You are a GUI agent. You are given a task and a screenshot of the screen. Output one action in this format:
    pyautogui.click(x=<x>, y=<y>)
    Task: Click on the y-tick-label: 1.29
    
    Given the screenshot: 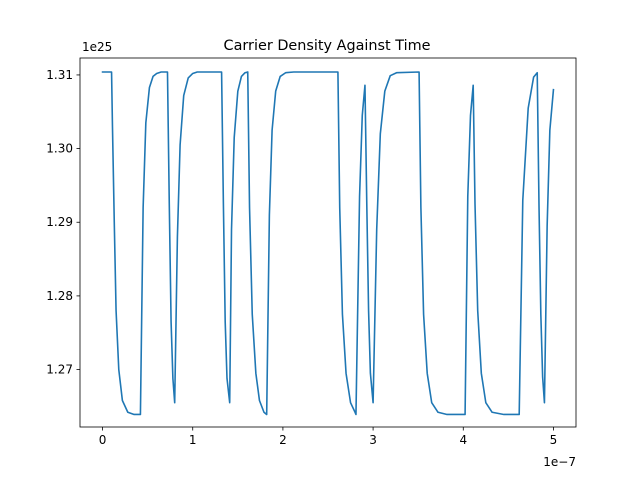 What is the action you would take?
    pyautogui.click(x=59, y=222)
    